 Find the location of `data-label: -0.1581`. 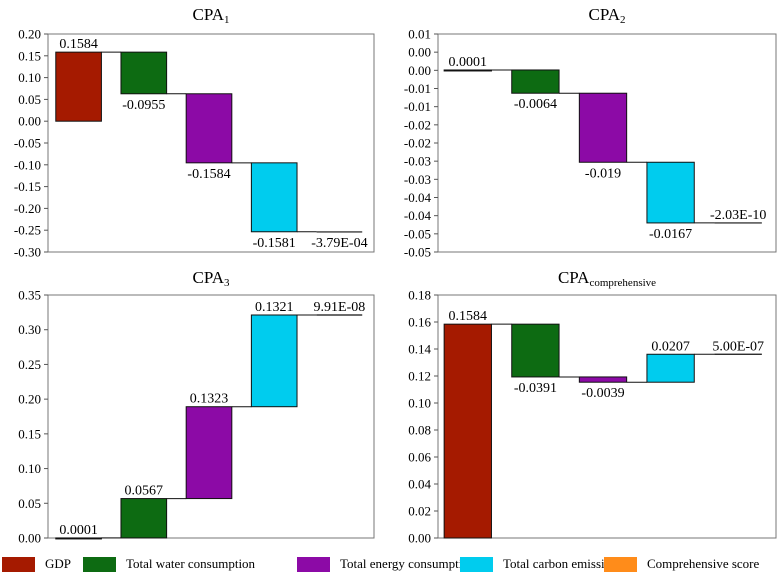

data-label: -0.1581 is located at coordinates (274, 243).